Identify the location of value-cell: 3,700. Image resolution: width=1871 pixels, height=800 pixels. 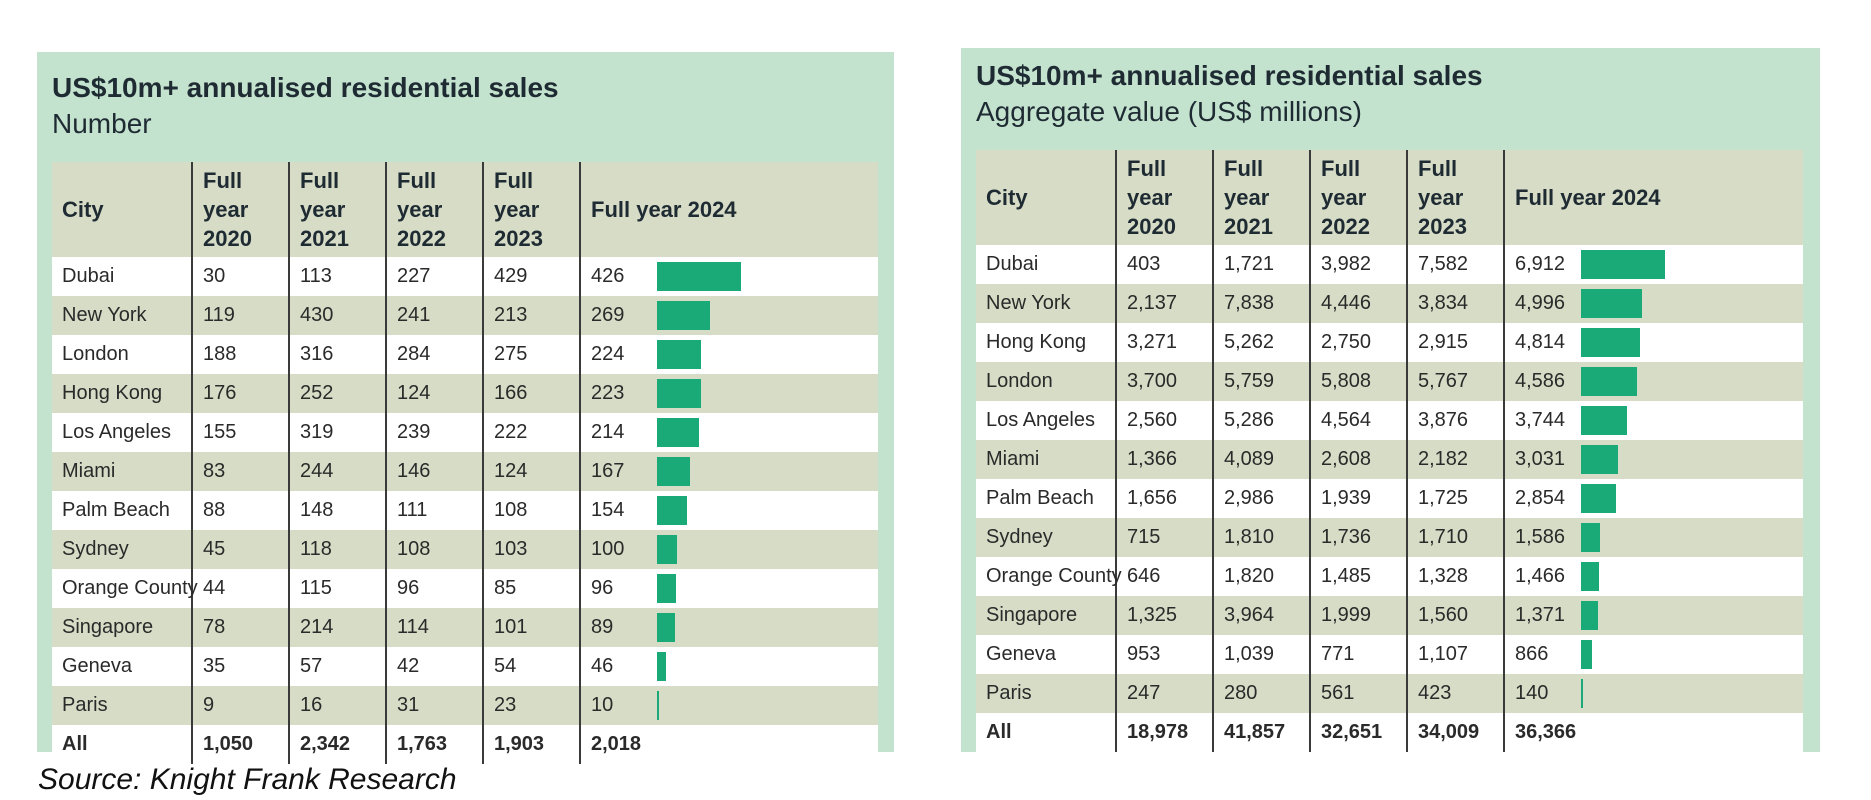
(1164, 381).